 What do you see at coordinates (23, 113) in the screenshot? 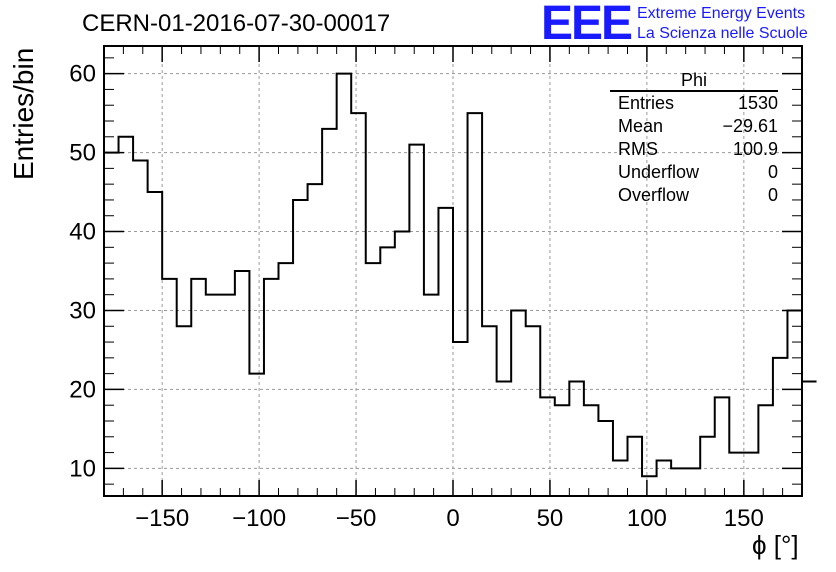
I see `y-axis-label: Entries/bin` at bounding box center [23, 113].